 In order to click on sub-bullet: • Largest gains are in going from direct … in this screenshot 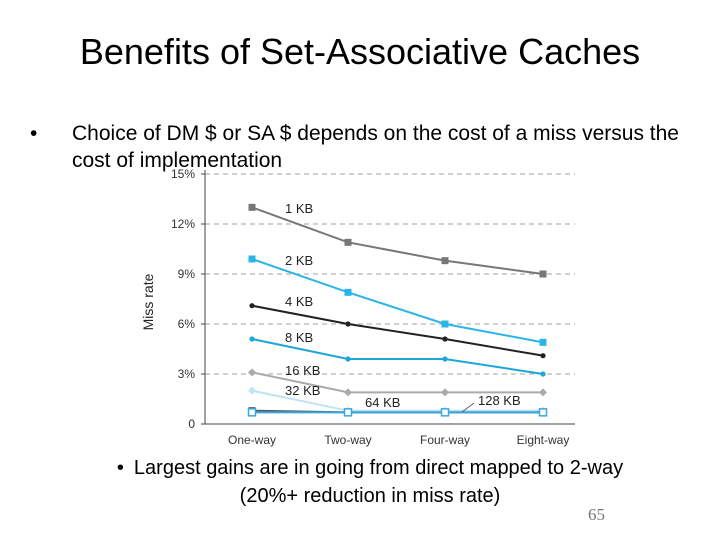, I will do `click(370, 482)`.